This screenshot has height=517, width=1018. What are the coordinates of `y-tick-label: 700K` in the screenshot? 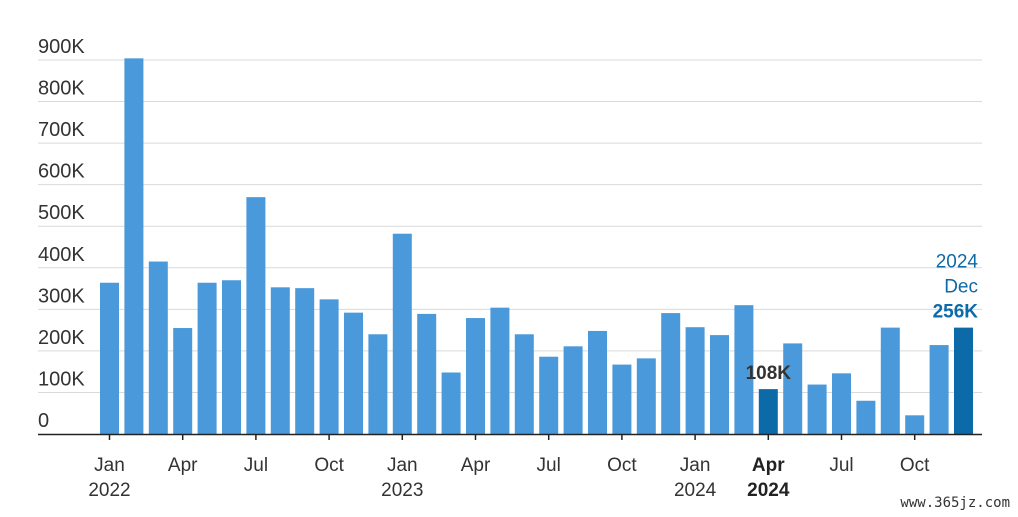 It's located at (61, 130).